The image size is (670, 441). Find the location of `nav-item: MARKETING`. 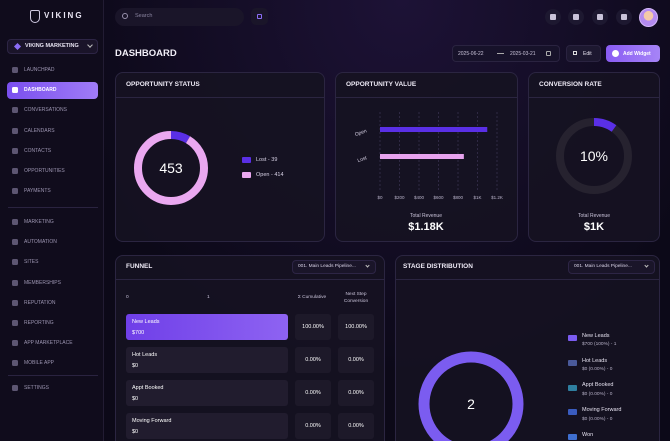

nav-item: MARKETING is located at coordinates (39, 222).